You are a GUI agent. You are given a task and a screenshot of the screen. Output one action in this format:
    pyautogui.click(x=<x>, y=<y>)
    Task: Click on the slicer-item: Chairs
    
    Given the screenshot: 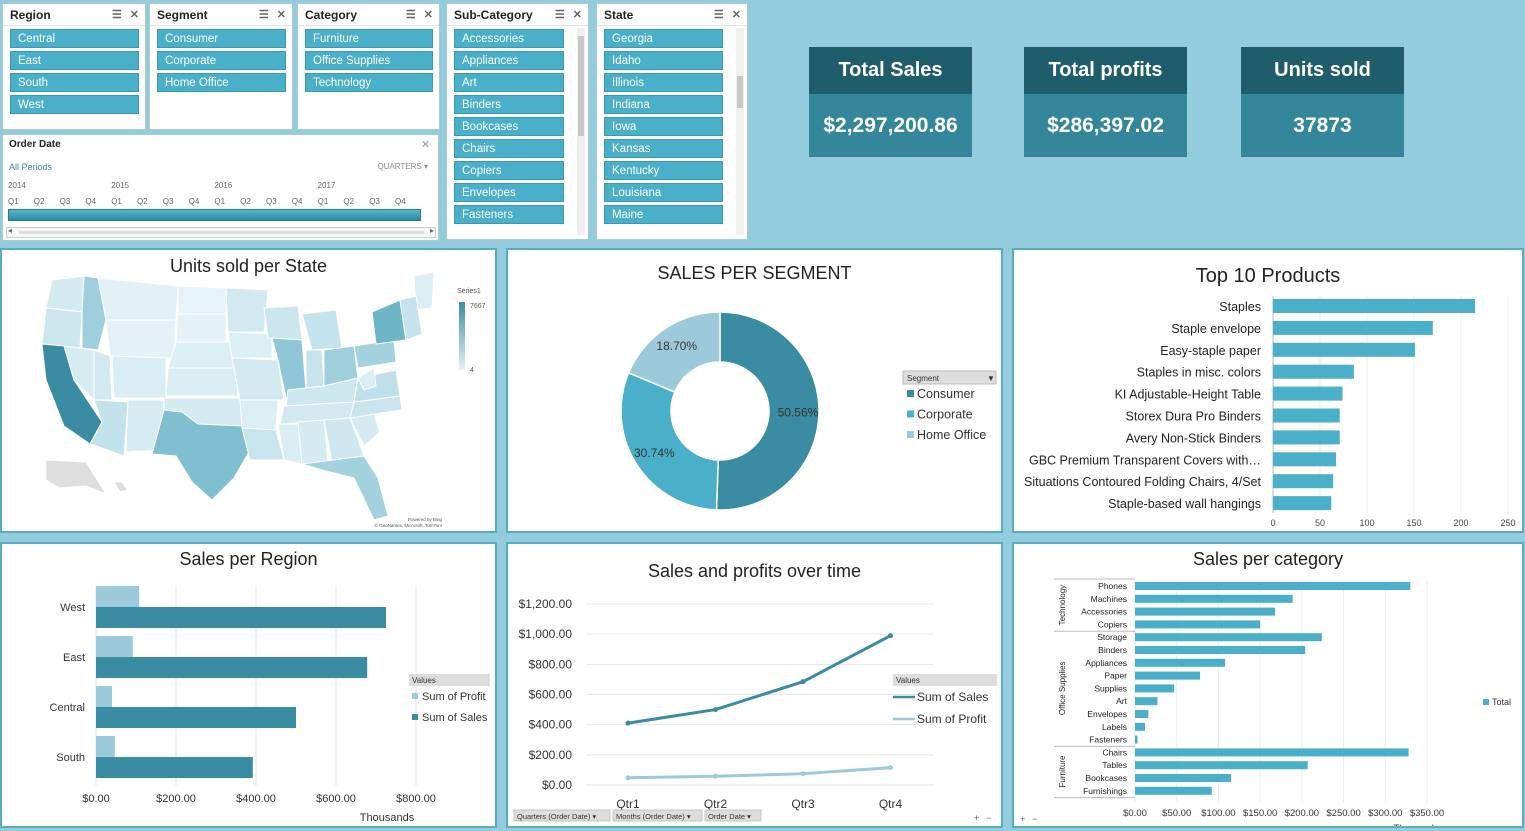 What is the action you would take?
    pyautogui.click(x=509, y=148)
    